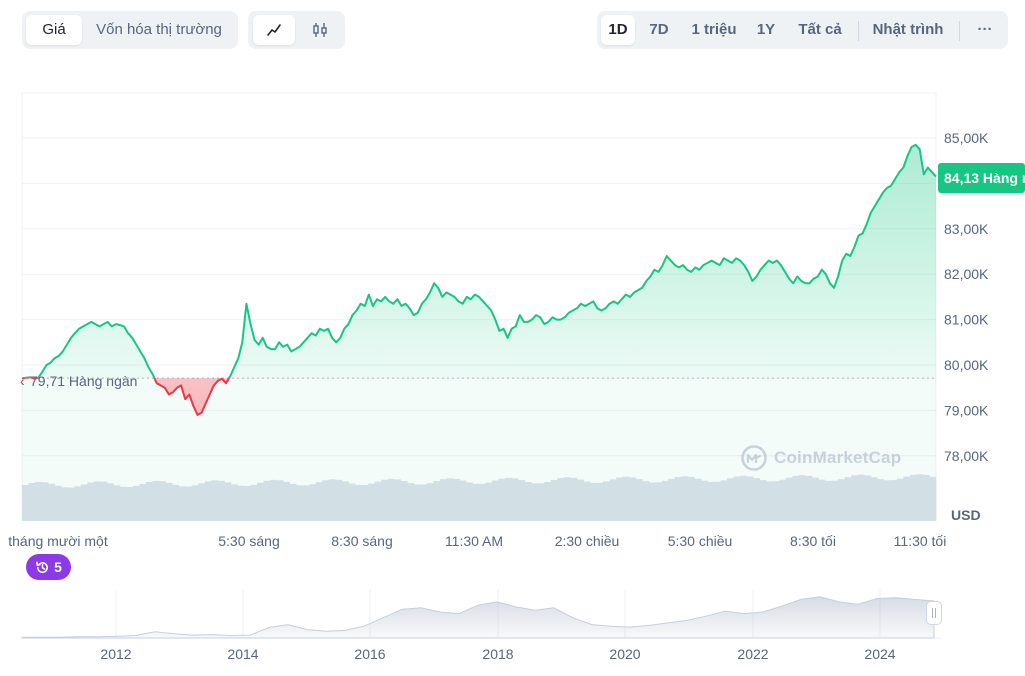 The image size is (1025, 676). What do you see at coordinates (659, 29) in the screenshot?
I see `range-7d: 7D` at bounding box center [659, 29].